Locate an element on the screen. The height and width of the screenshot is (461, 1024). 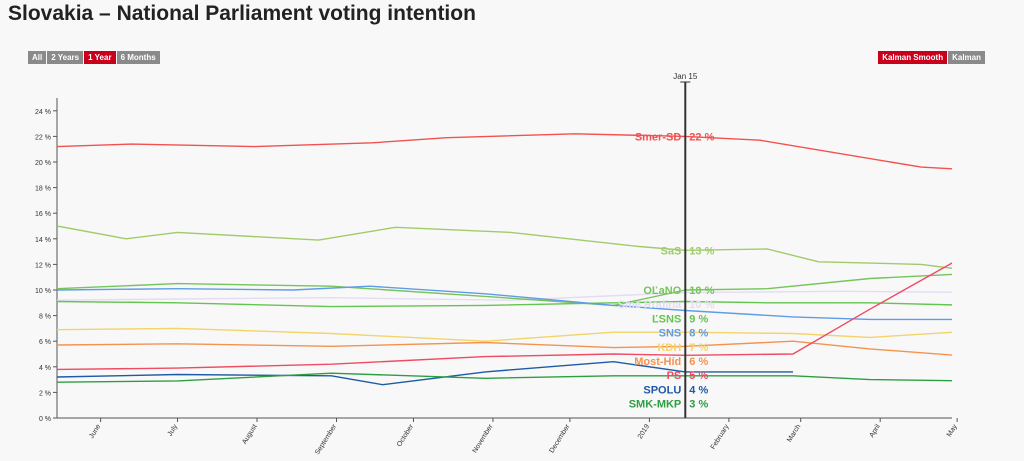
y-tick-label: 14 % is located at coordinates (43, 240).